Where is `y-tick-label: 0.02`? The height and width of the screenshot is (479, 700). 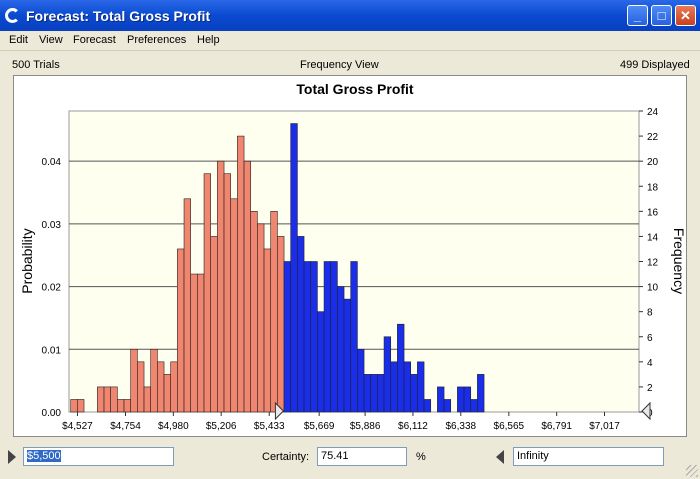 y-tick-label: 0.02 is located at coordinates (52, 288).